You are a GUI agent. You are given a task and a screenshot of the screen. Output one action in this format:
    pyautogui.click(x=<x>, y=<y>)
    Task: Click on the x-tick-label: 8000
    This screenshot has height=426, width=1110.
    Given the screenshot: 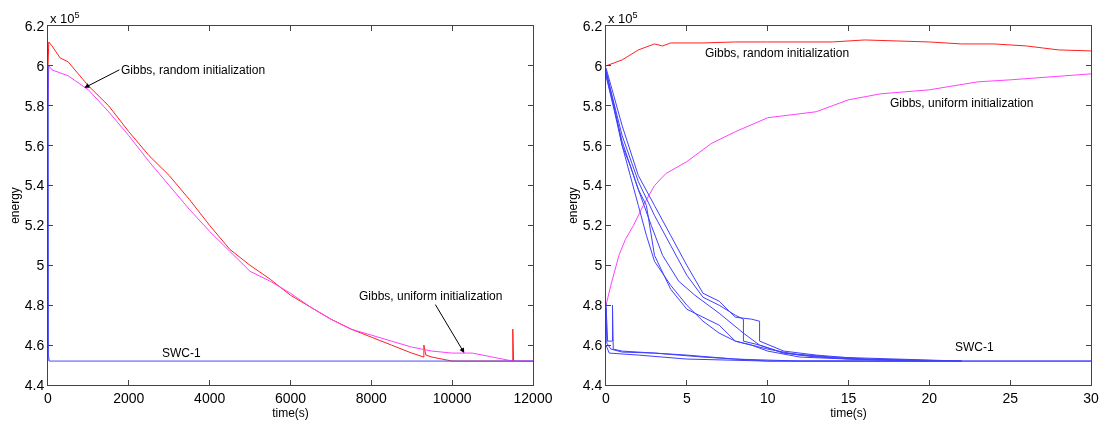 What is the action you would take?
    pyautogui.click(x=371, y=397)
    